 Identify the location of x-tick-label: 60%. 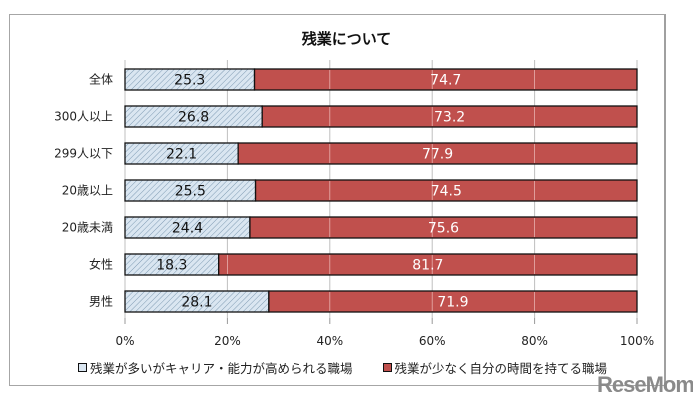
(432, 341).